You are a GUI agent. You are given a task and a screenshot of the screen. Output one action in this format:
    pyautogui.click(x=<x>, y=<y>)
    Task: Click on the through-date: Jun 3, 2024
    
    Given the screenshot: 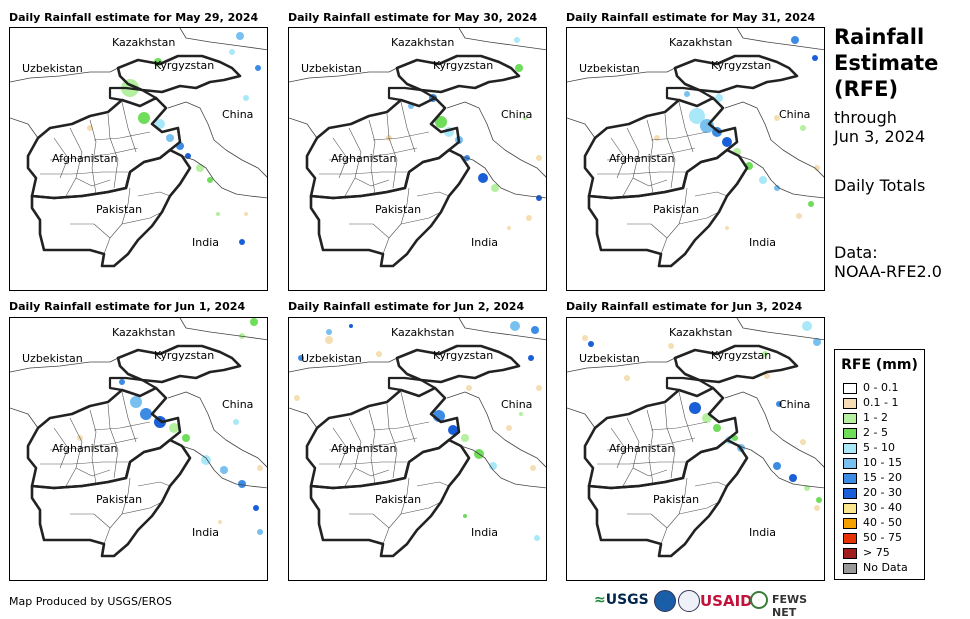 What is the action you would take?
    pyautogui.click(x=880, y=136)
    